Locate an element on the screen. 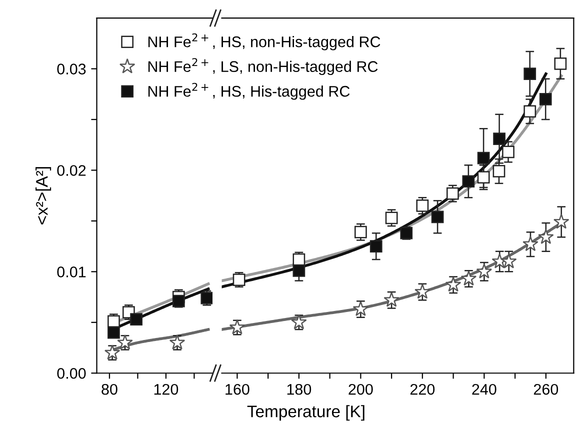  legend-label: NH Fe$^{2+}$, LS, non-His-tagged RC is located at coordinates (263, 67).